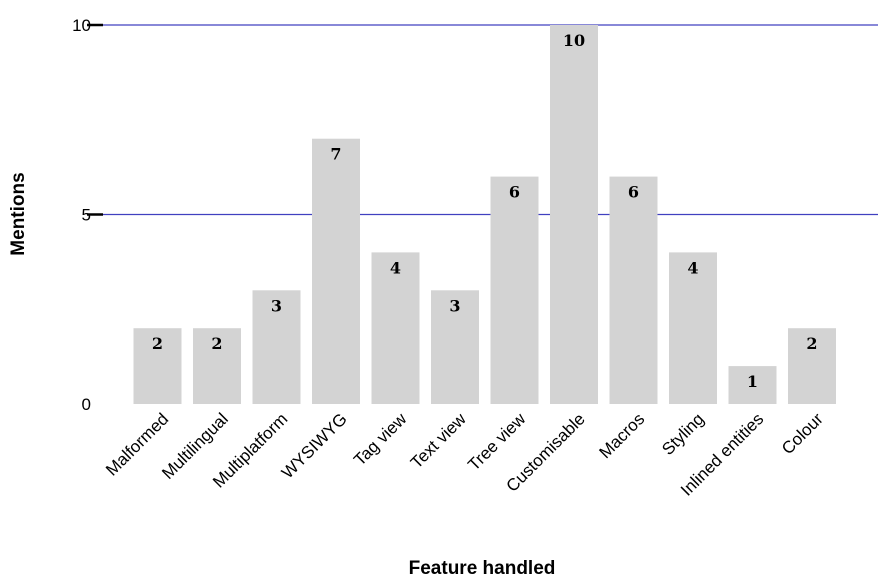  Describe the element at coordinates (217, 366) in the screenshot. I see `bar-multilingual` at that location.